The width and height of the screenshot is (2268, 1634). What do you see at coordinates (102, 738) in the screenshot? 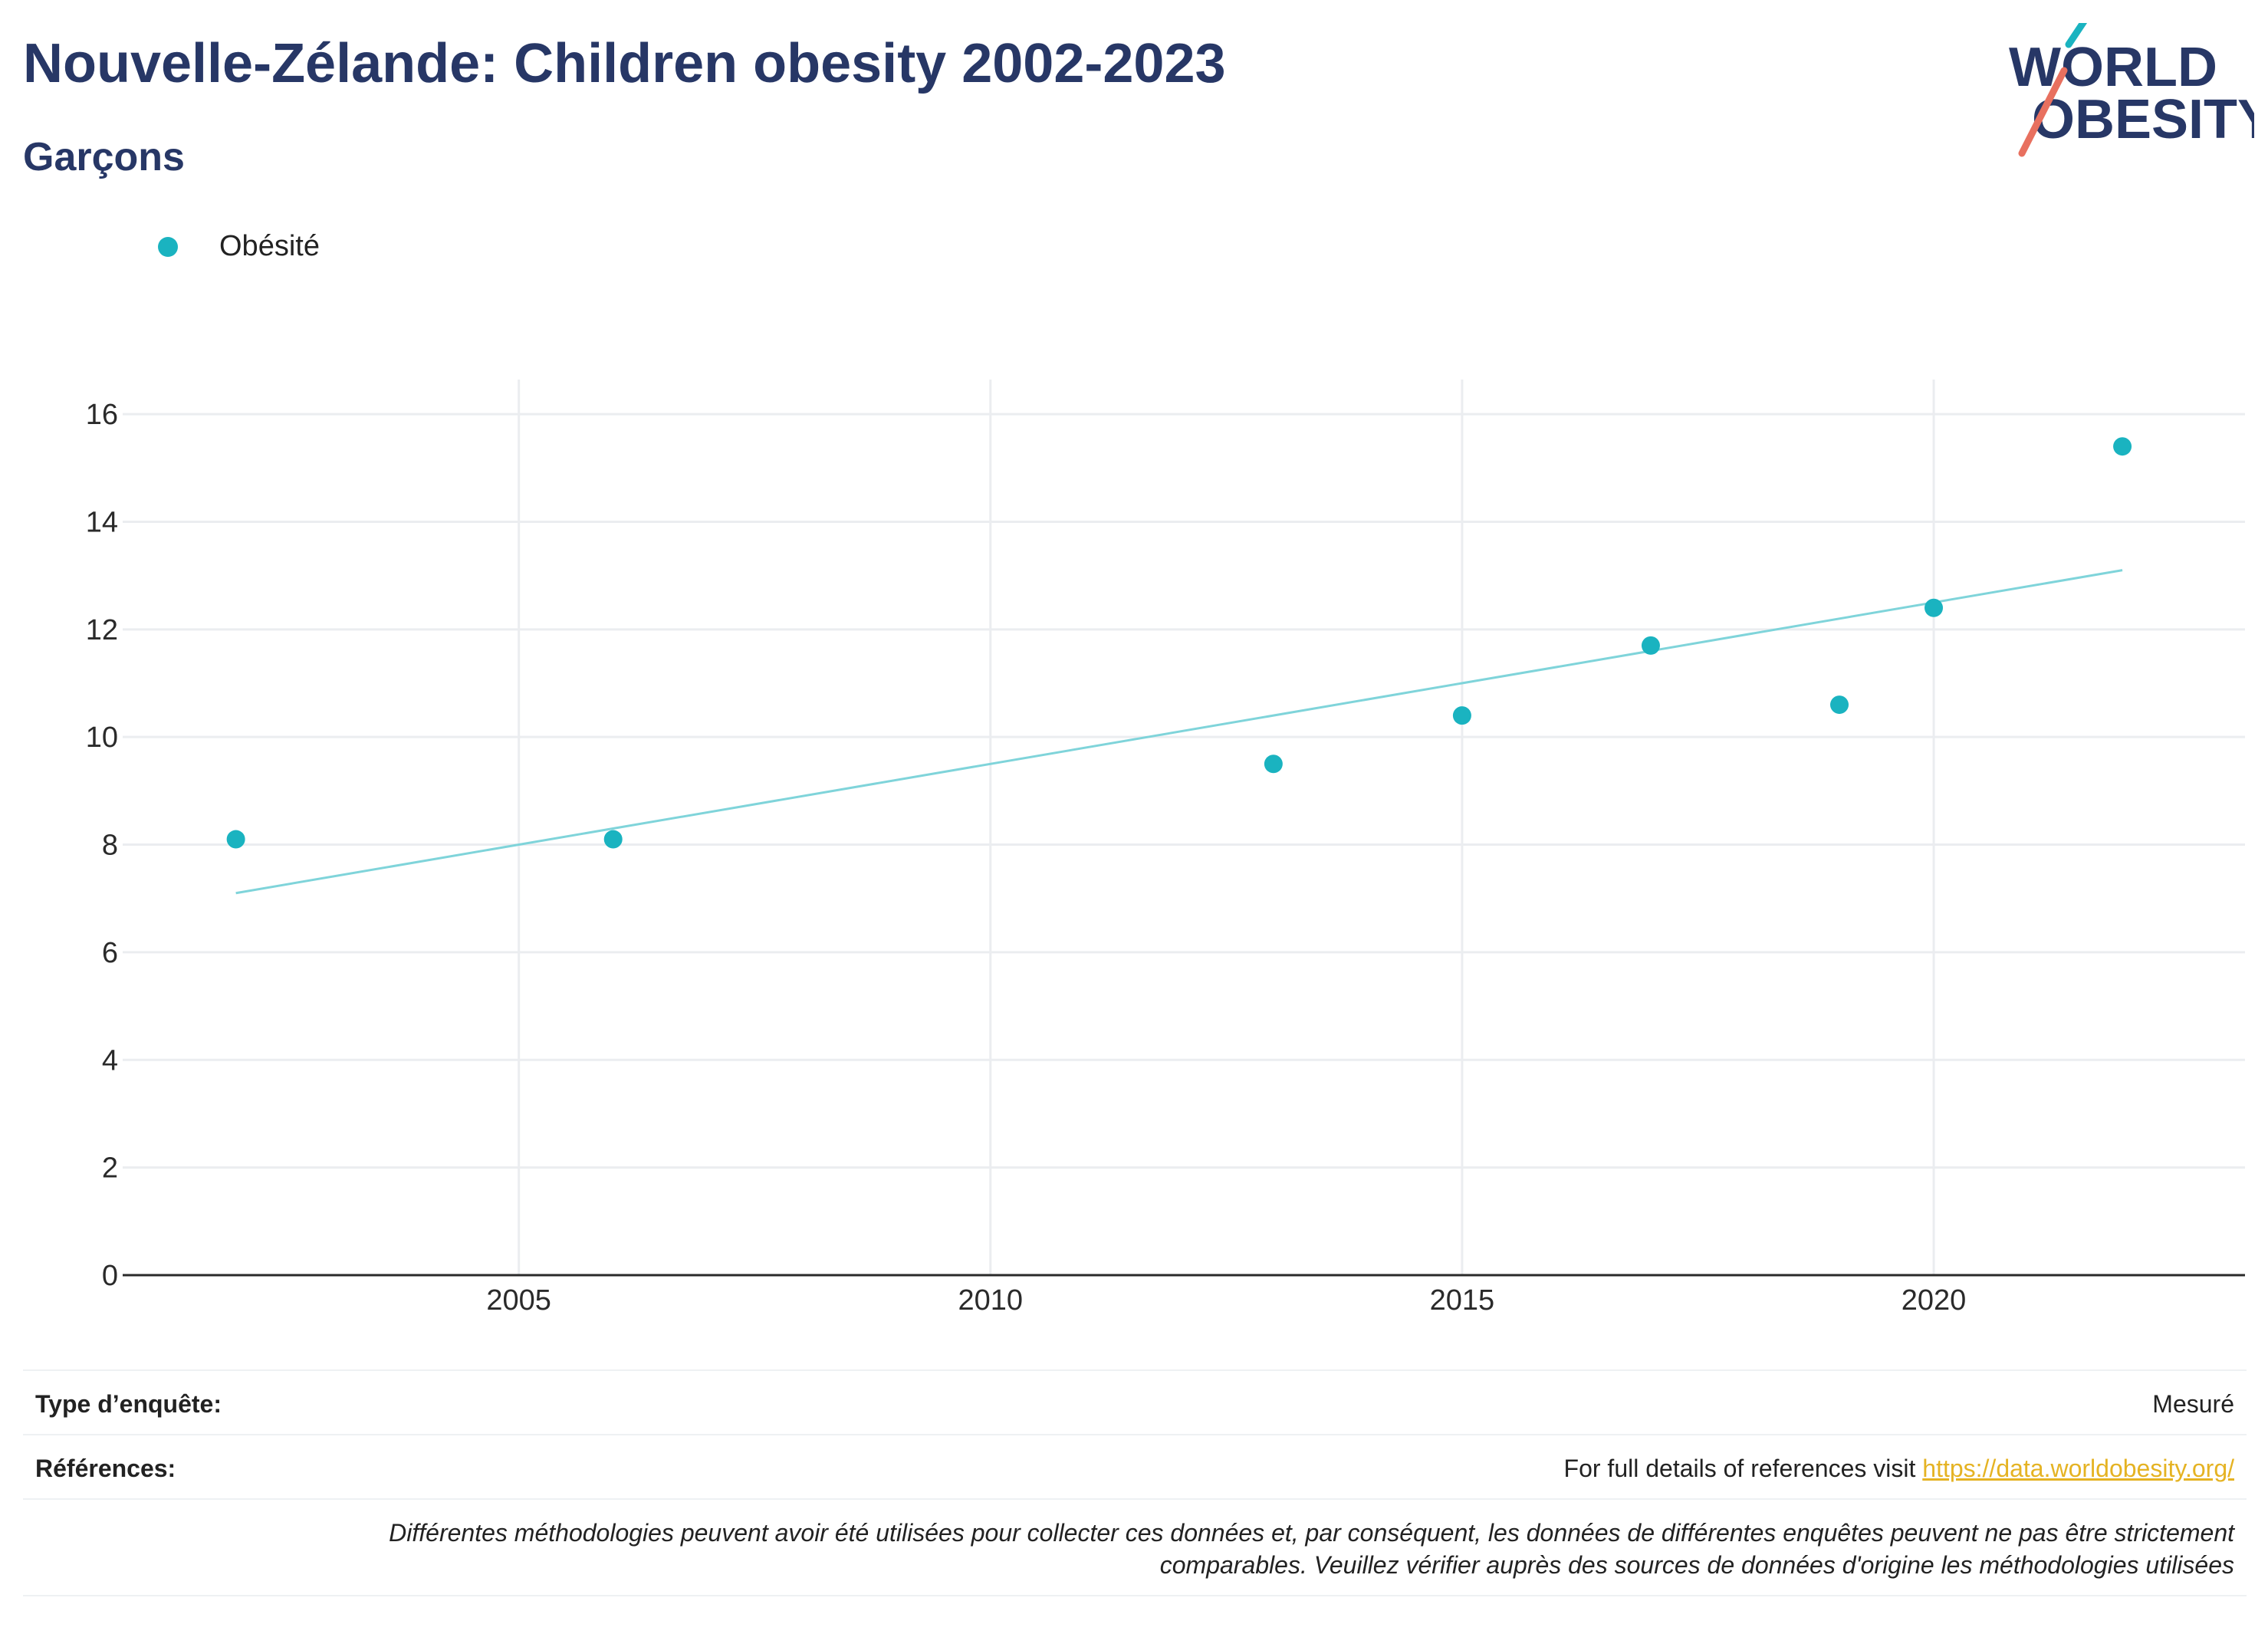
I see `y-tick-label: 10` at bounding box center [102, 738].